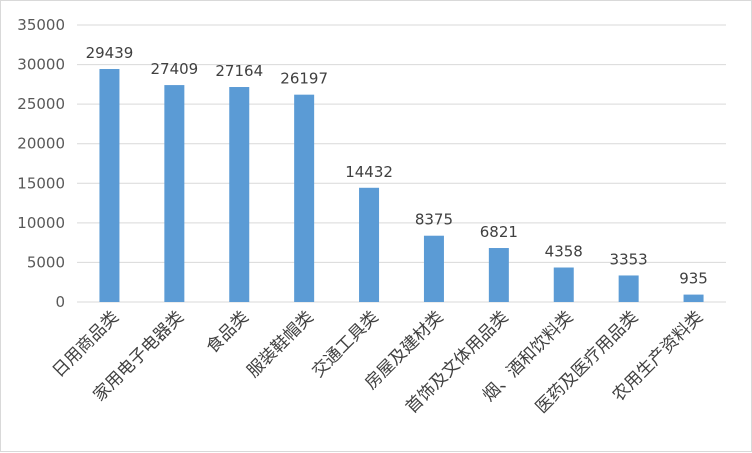 This screenshot has height=453, width=752. What do you see at coordinates (174, 69) in the screenshot?
I see `data-label: 27409` at bounding box center [174, 69].